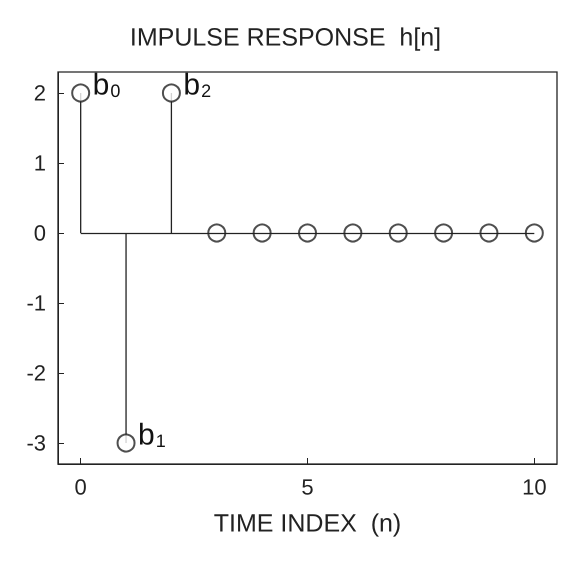  I want to click on x-tick-label: 10, so click(534, 487).